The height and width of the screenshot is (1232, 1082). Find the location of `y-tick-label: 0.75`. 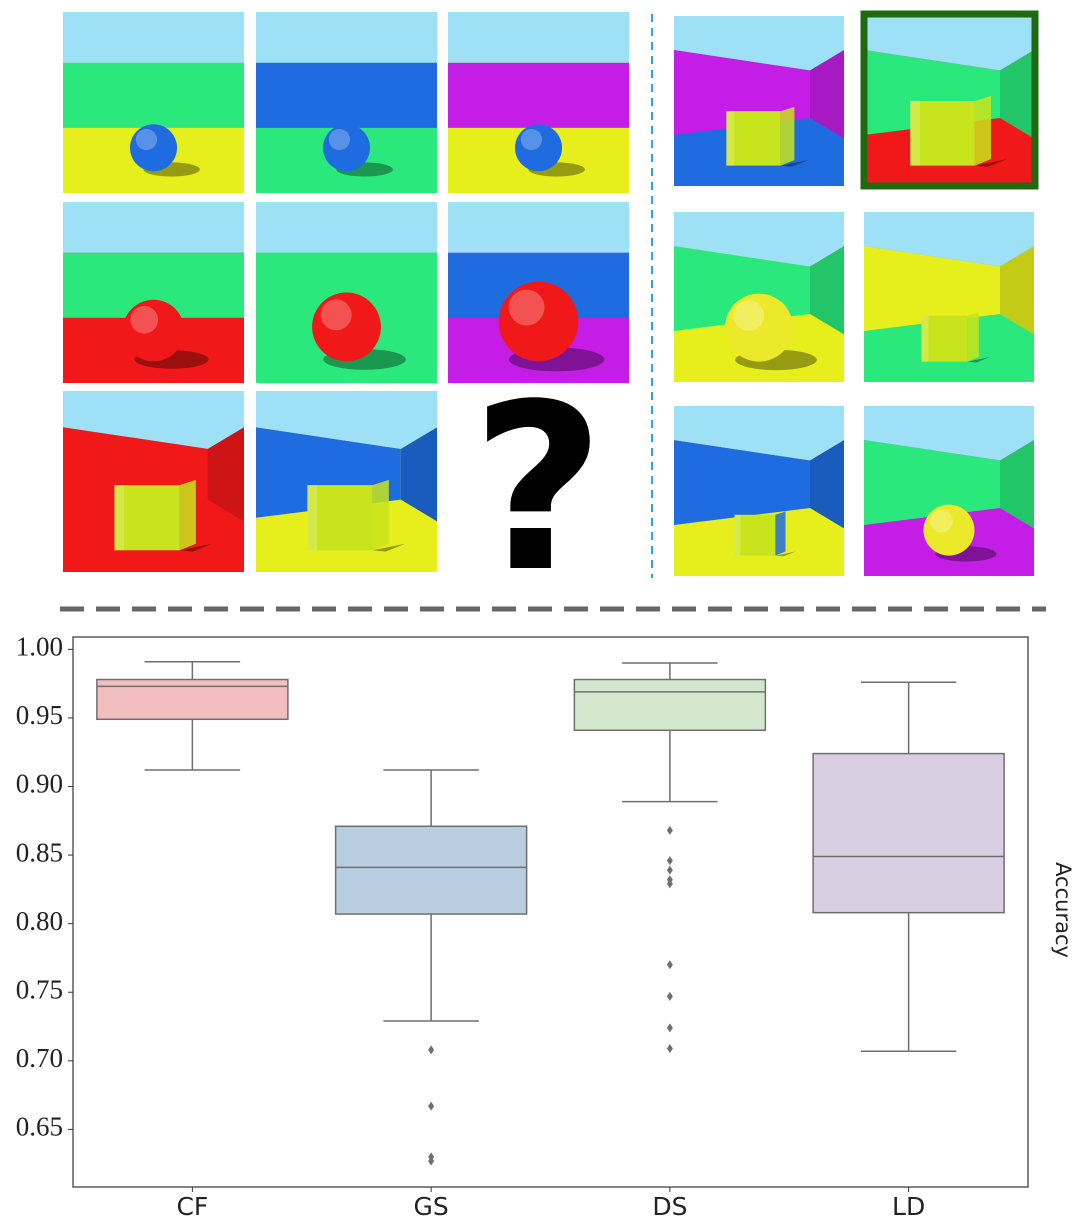

y-tick-label: 0.75 is located at coordinates (39, 989).